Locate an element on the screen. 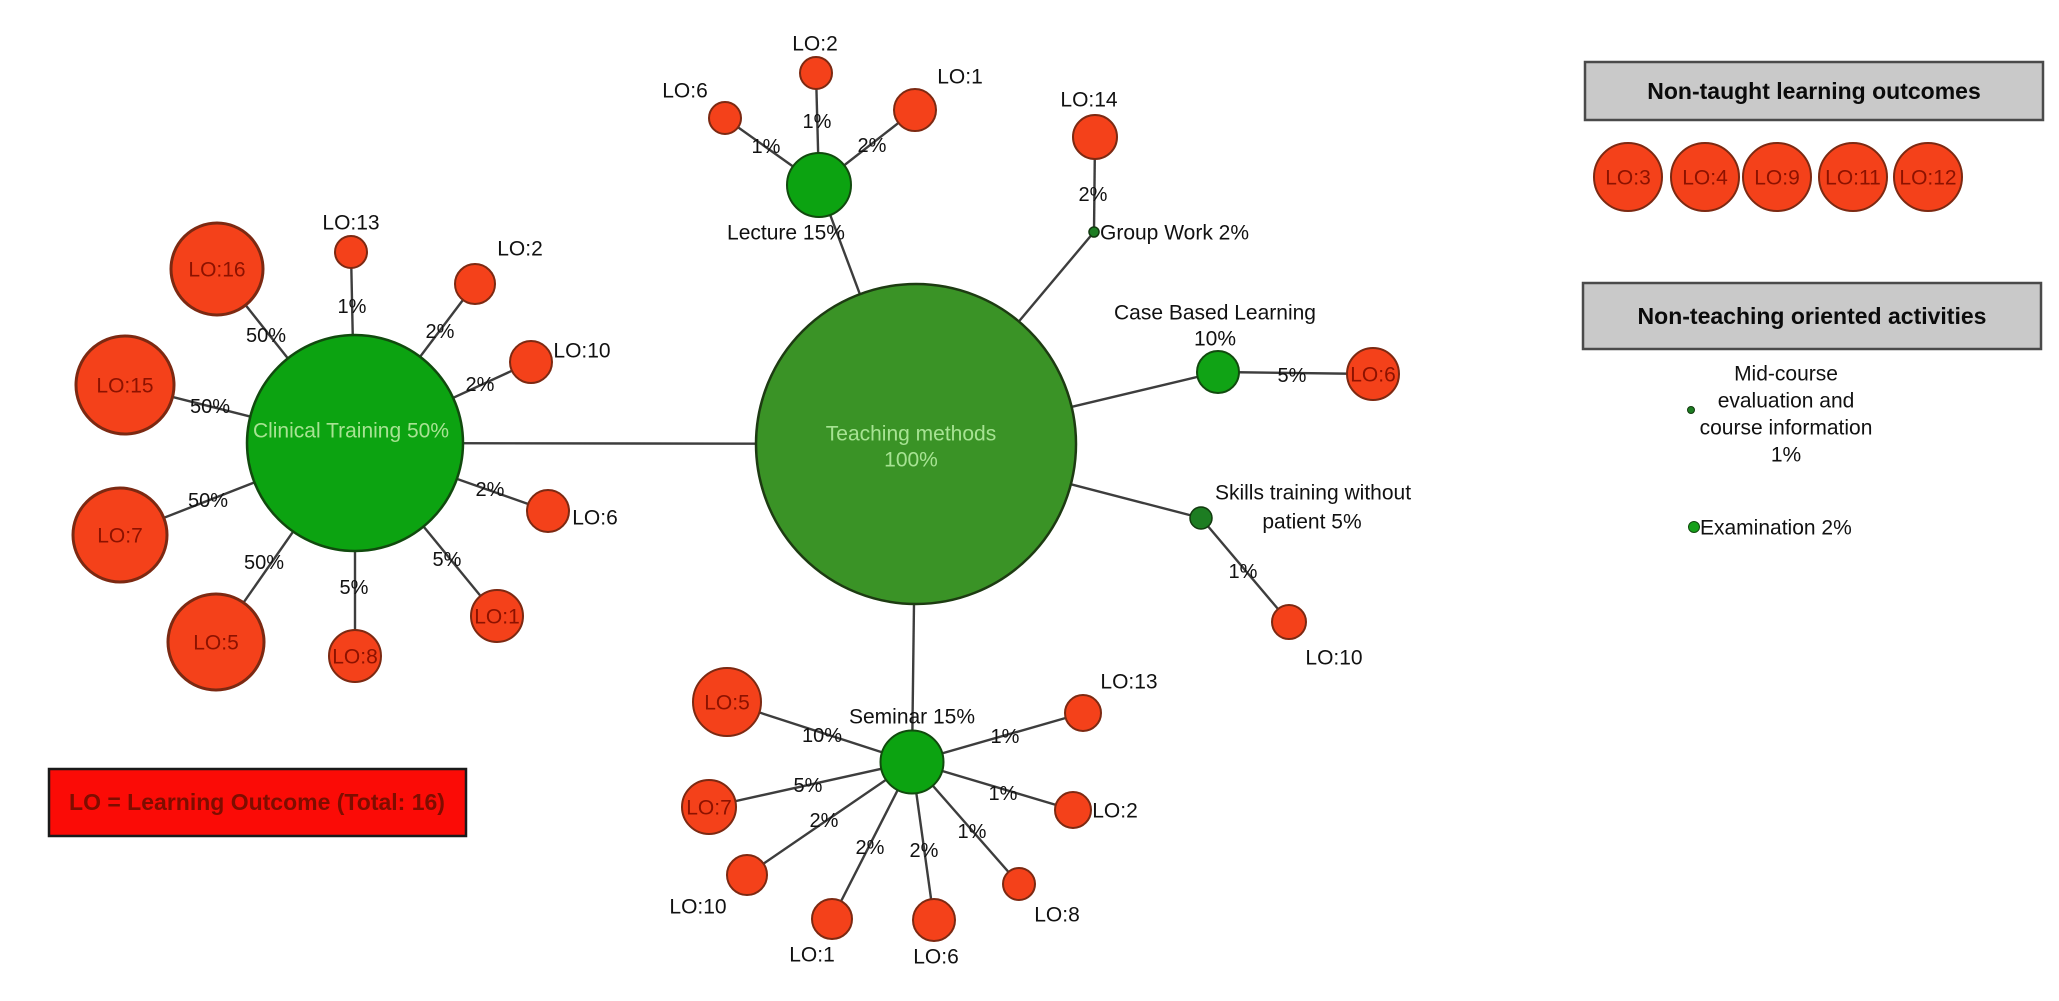 This screenshot has width=2059, height=1001. svg-text: Clinical Training 50% is located at coordinates (351, 430).